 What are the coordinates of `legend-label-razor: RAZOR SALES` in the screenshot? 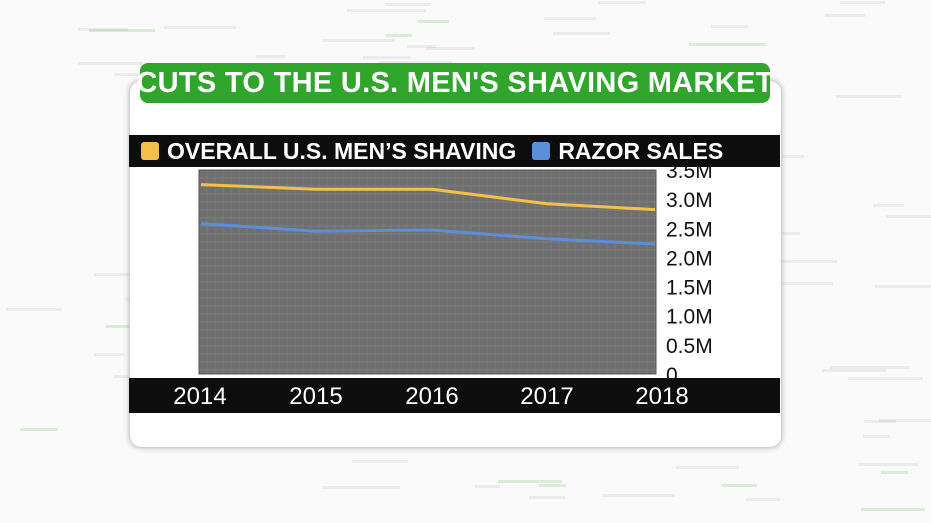 It's located at (641, 150).